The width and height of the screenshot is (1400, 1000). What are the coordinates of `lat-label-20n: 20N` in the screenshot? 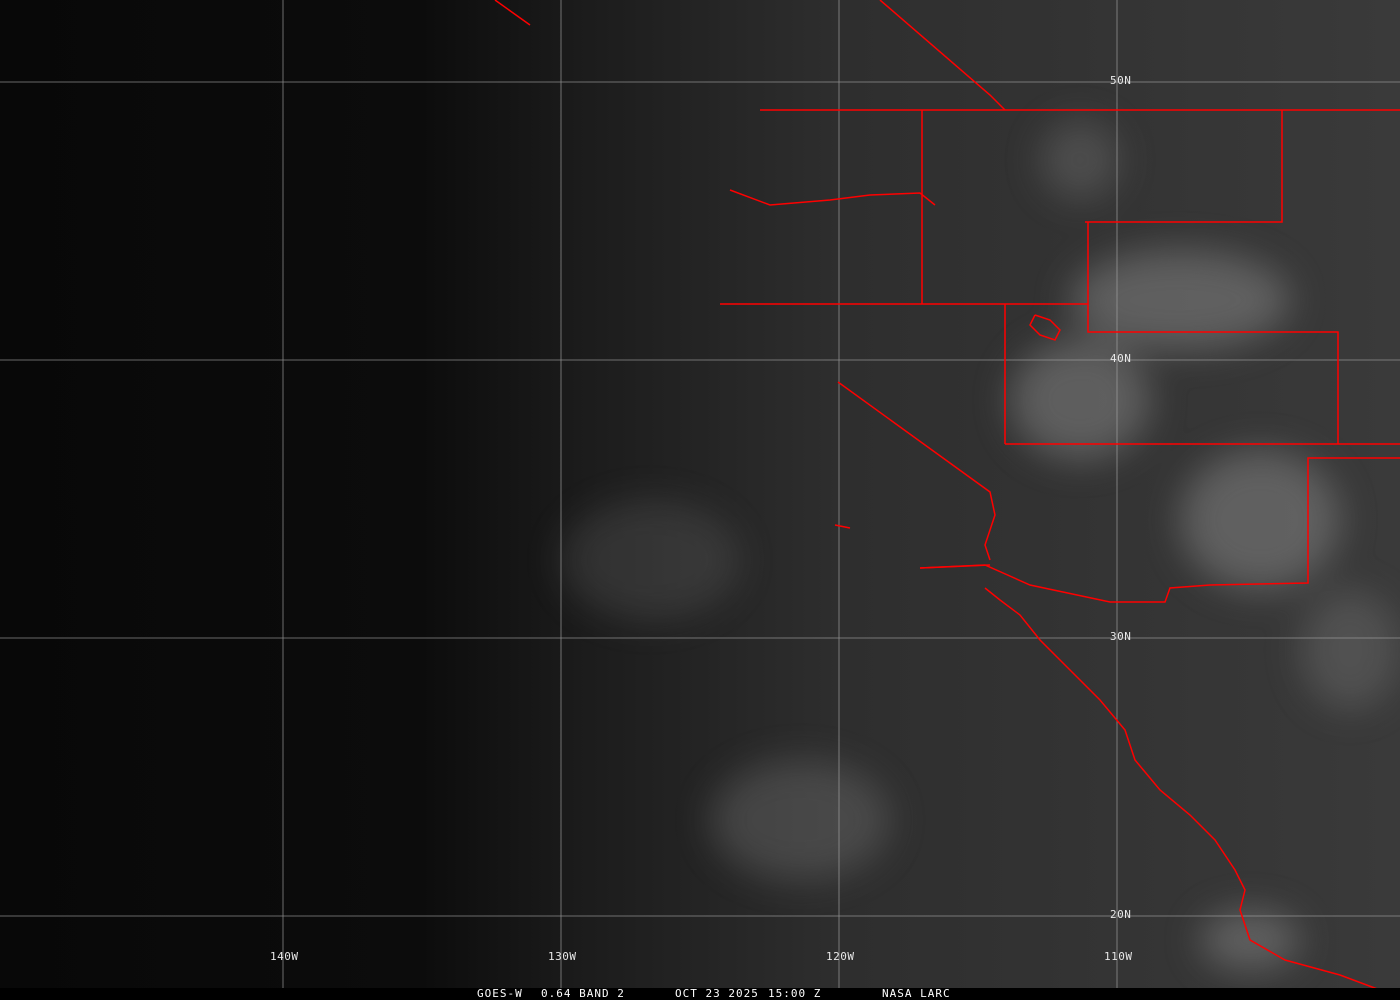 It's located at (1121, 914).